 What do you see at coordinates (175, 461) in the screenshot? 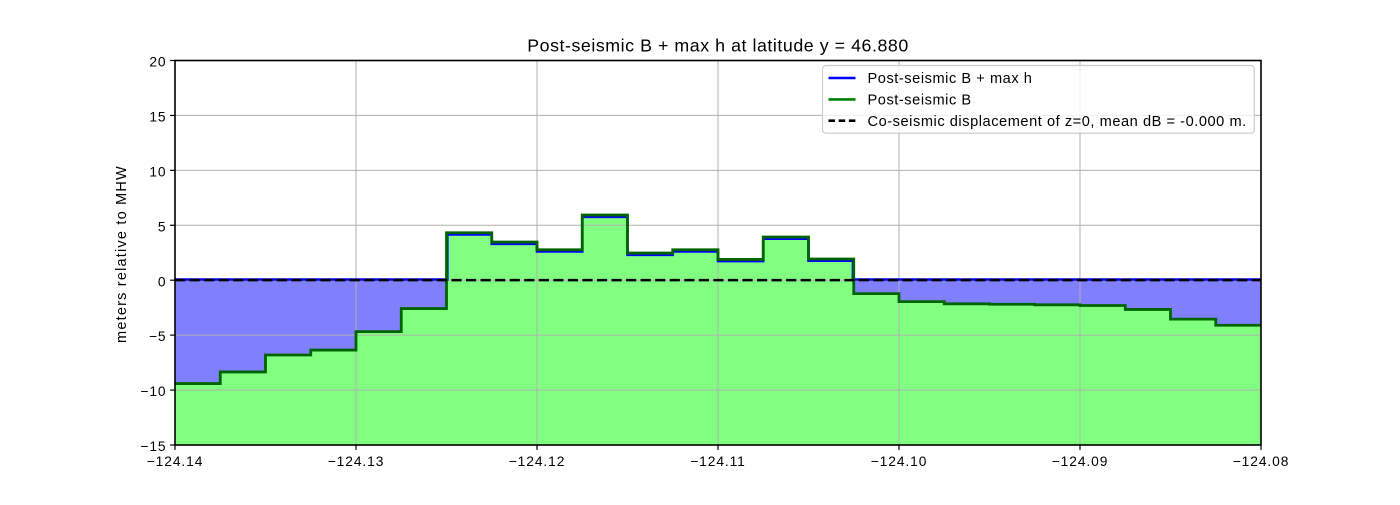
I see `svg-text: −124.14` at bounding box center [175, 461].